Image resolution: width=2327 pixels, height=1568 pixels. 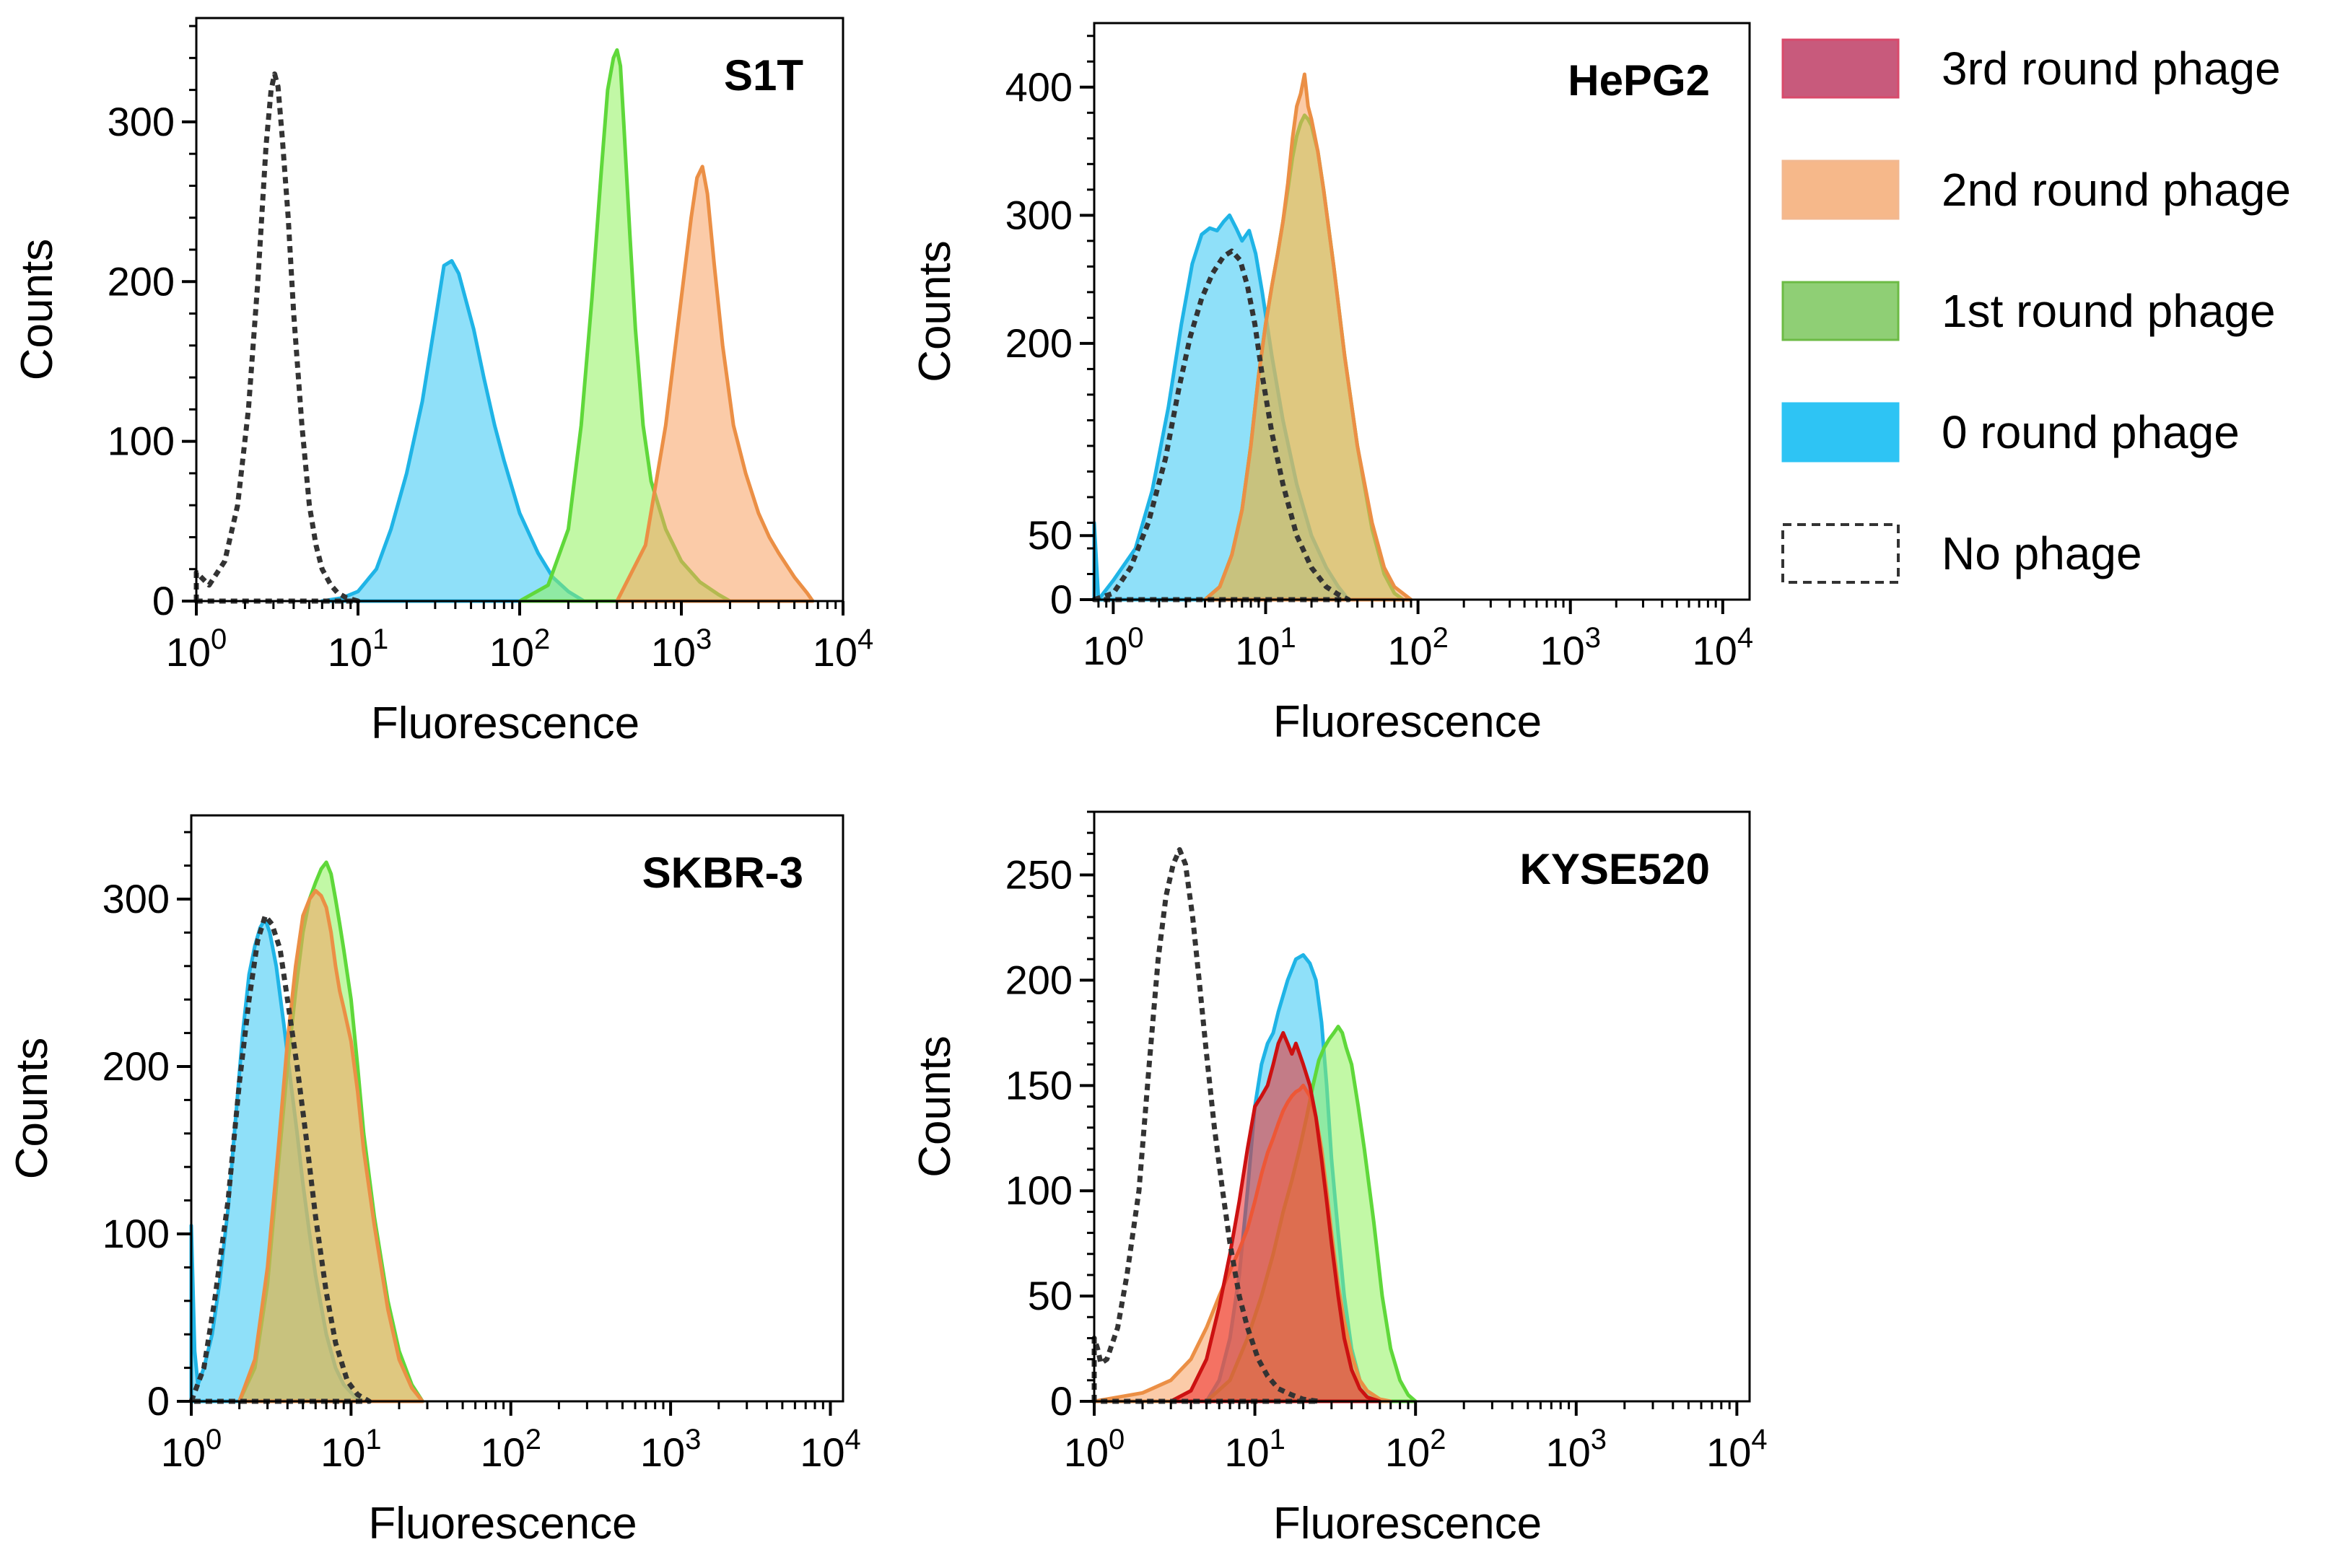 What do you see at coordinates (1039, 875) in the screenshot?
I see `y-tick-label: 250` at bounding box center [1039, 875].